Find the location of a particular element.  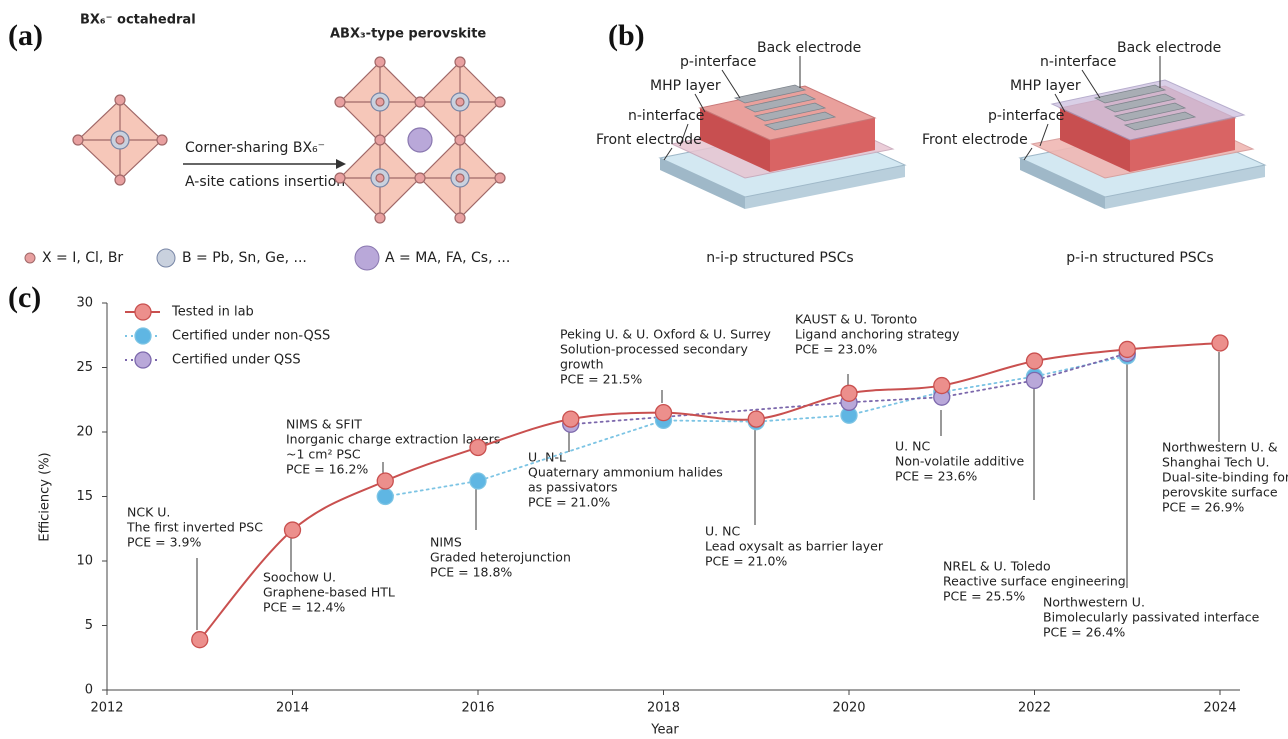

annotation: U. N-L is located at coordinates (547, 457).